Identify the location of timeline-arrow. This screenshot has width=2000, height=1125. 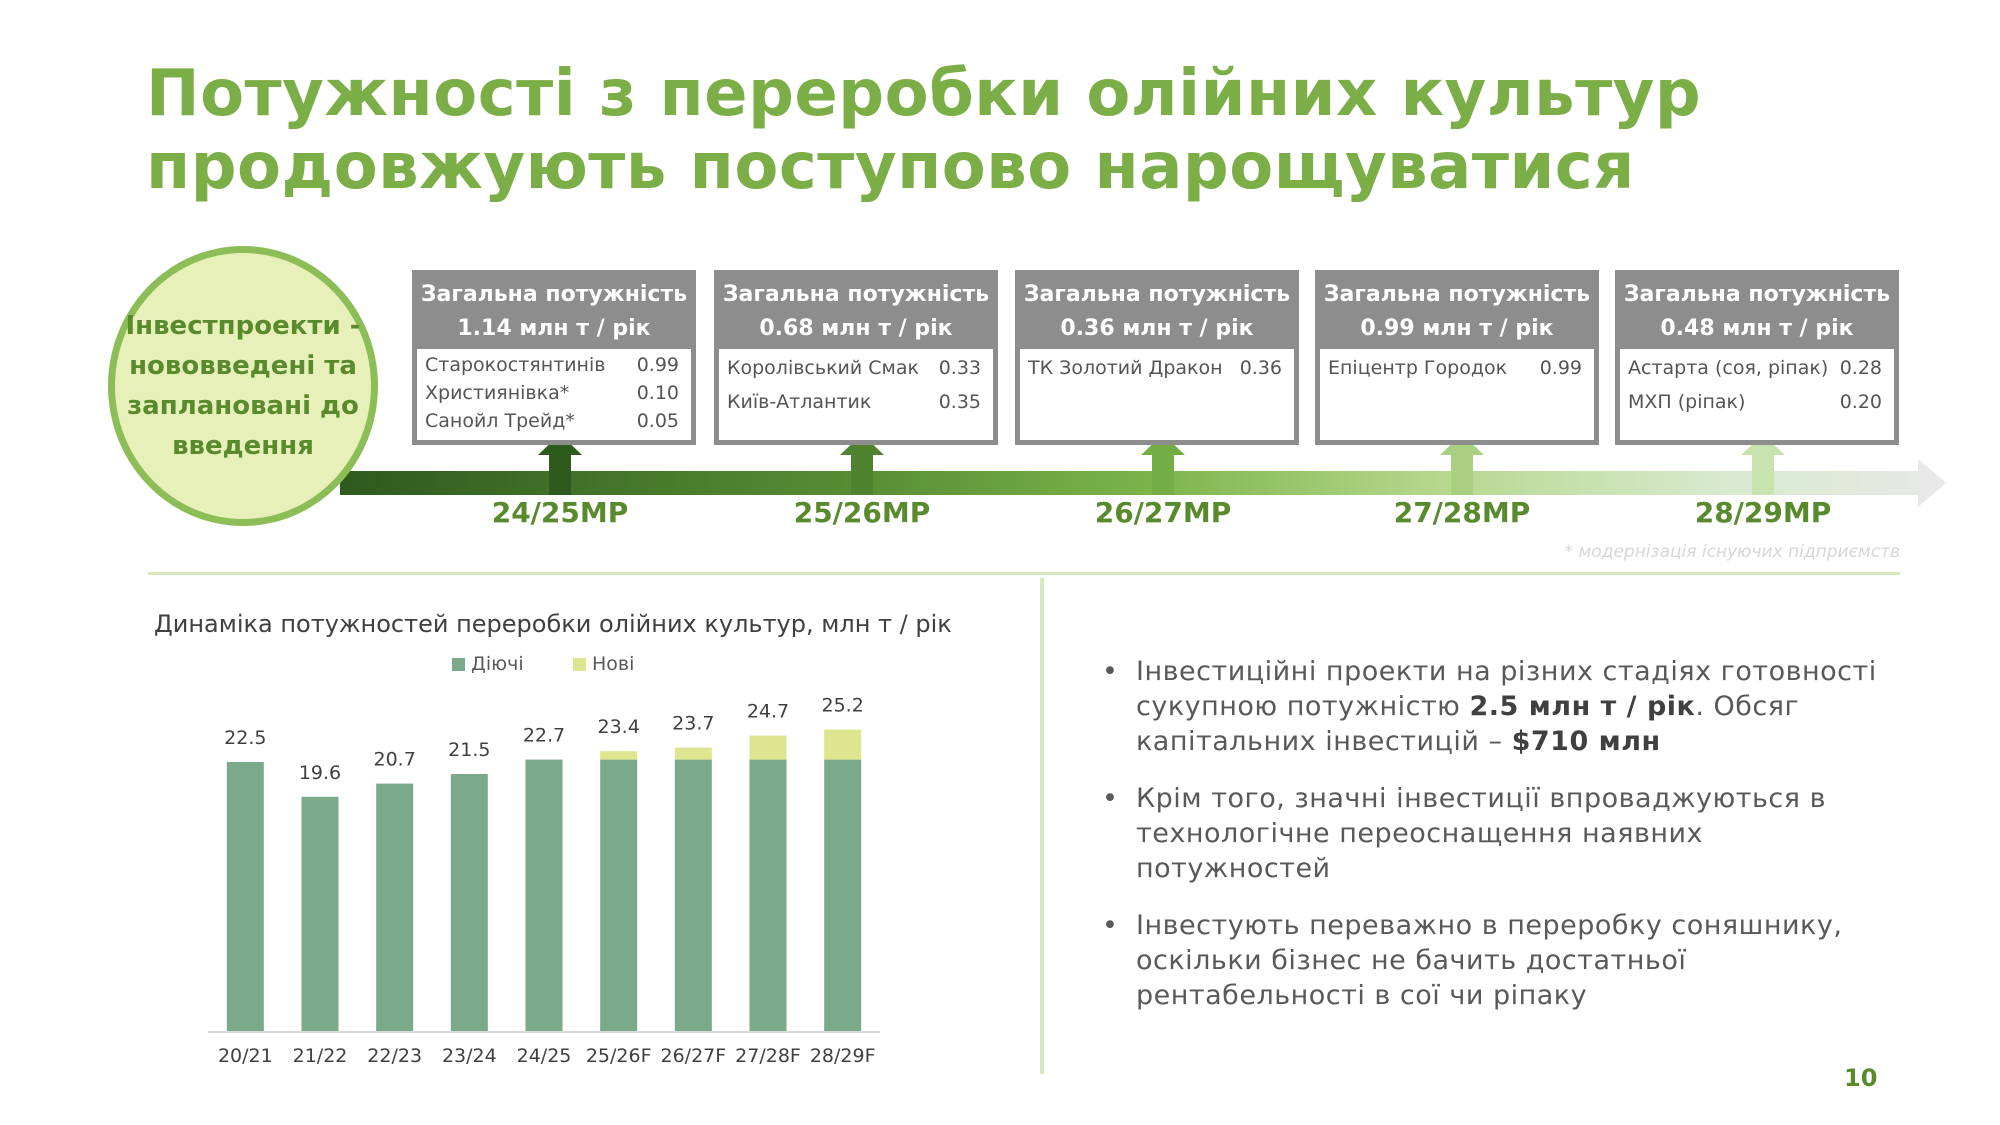
(1143, 470).